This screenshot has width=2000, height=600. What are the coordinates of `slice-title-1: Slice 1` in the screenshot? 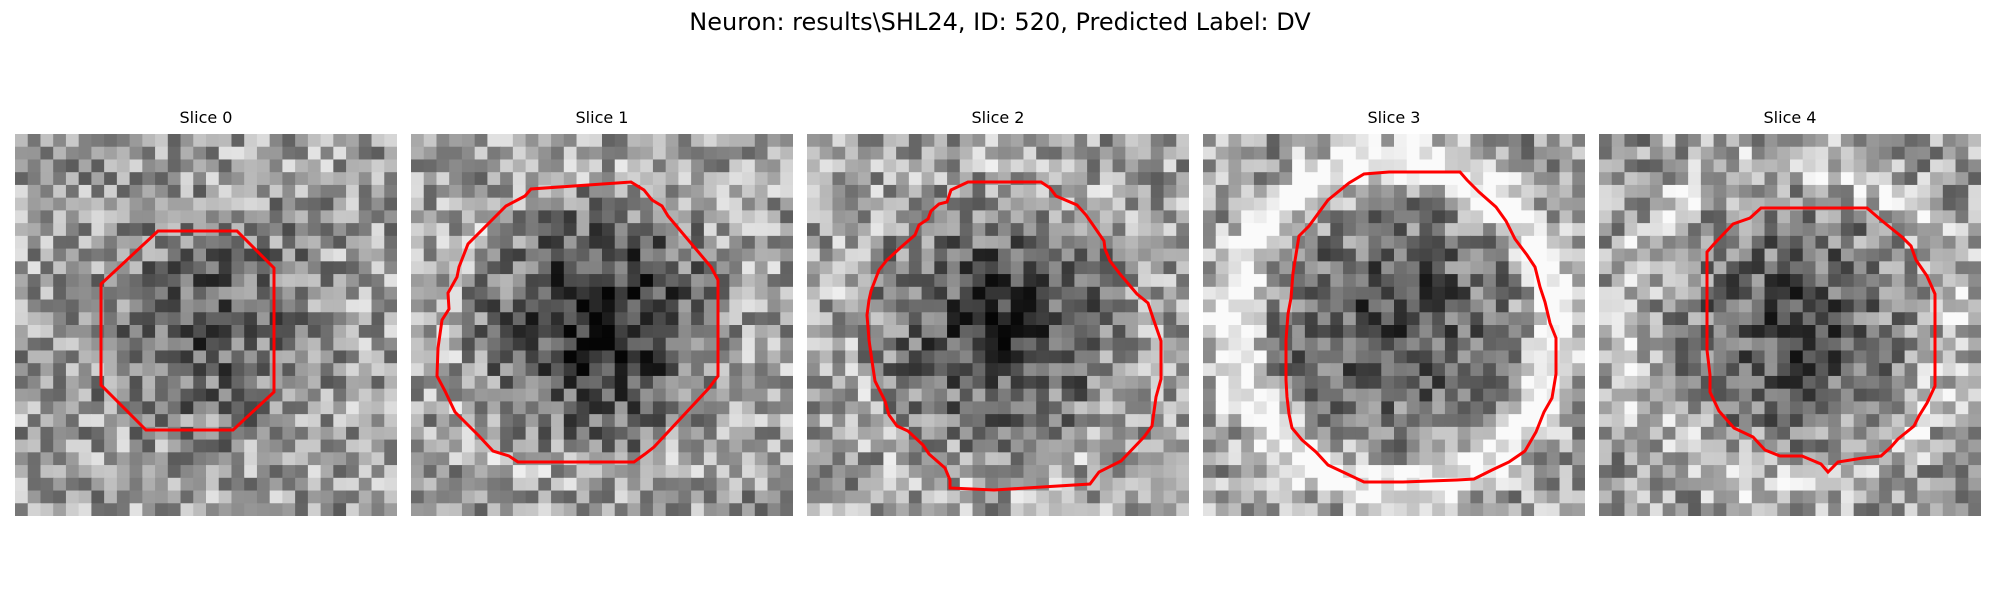 It's located at (602, 117).